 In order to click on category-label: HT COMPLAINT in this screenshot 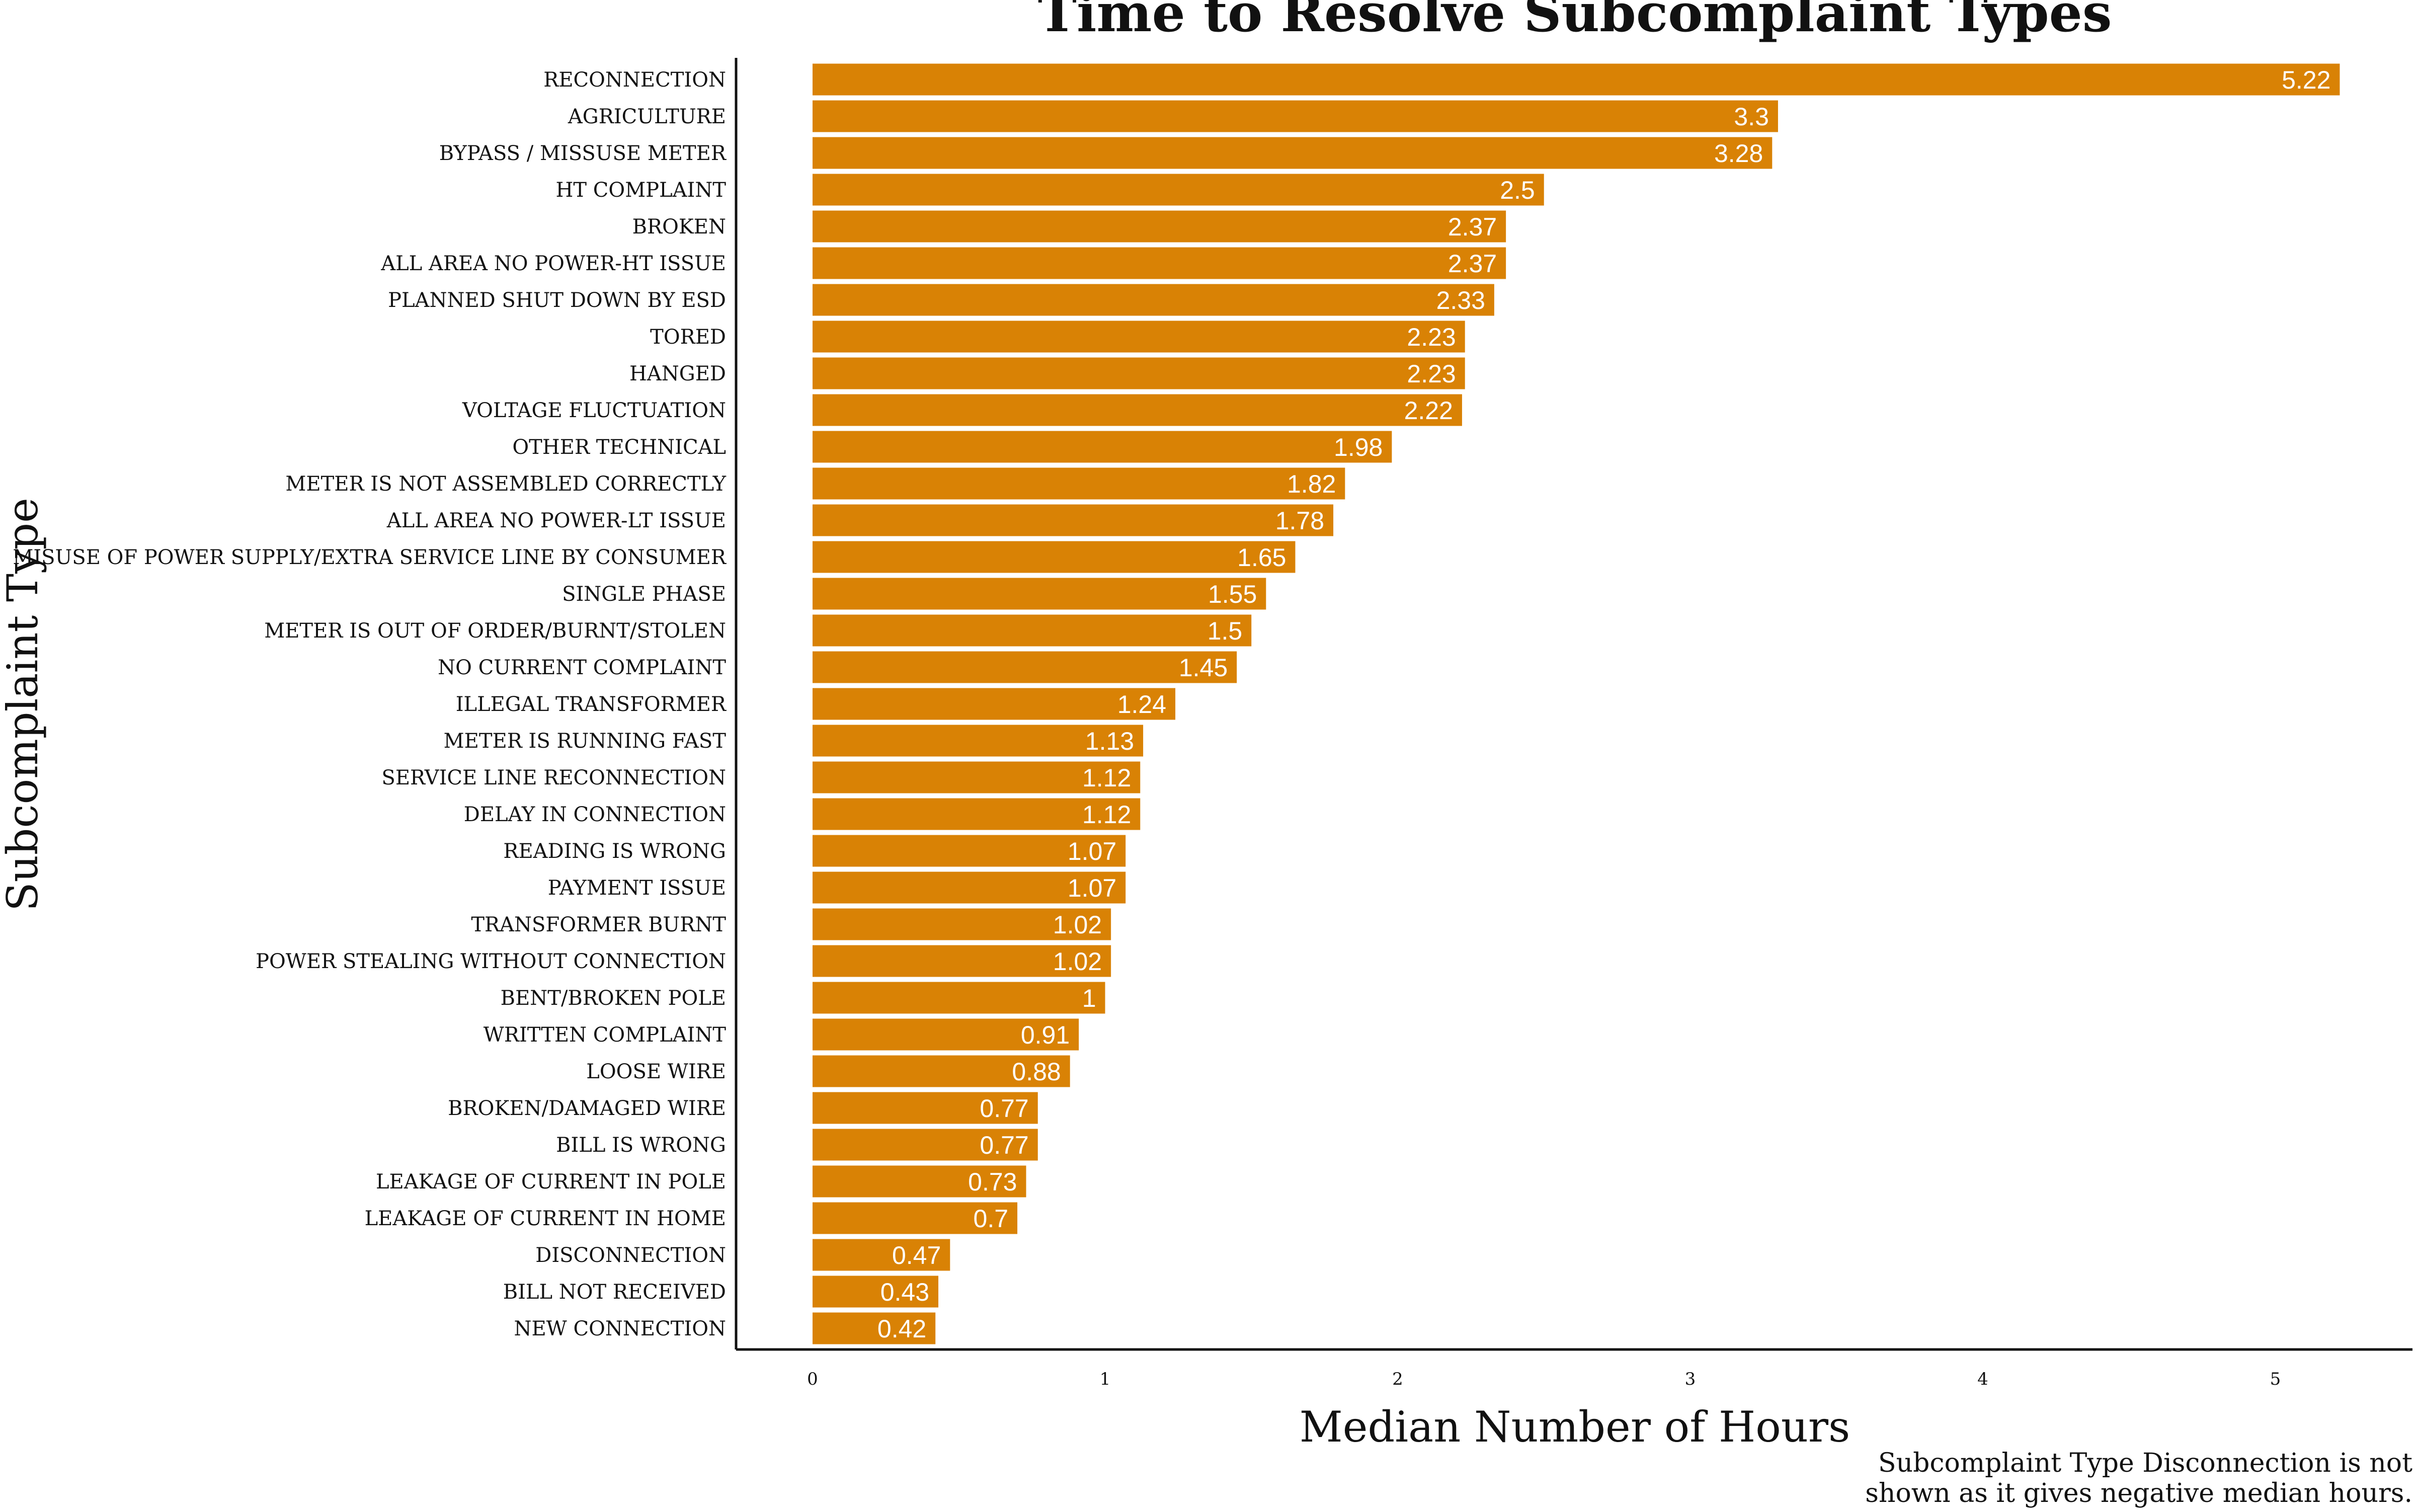, I will do `click(642, 190)`.